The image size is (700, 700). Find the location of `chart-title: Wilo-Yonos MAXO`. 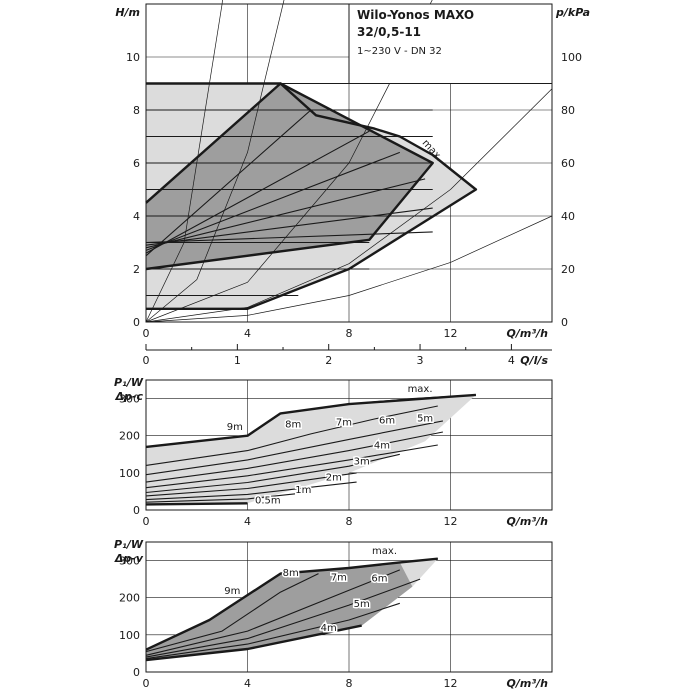

chart-title: Wilo-Yonos MAXO is located at coordinates (415, 15).